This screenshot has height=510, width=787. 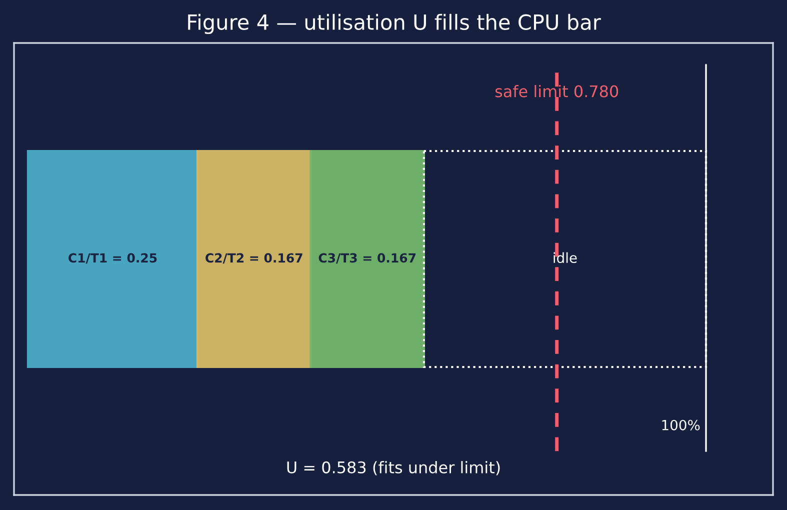 I want to click on ref-line-label: 100%, so click(x=681, y=425).